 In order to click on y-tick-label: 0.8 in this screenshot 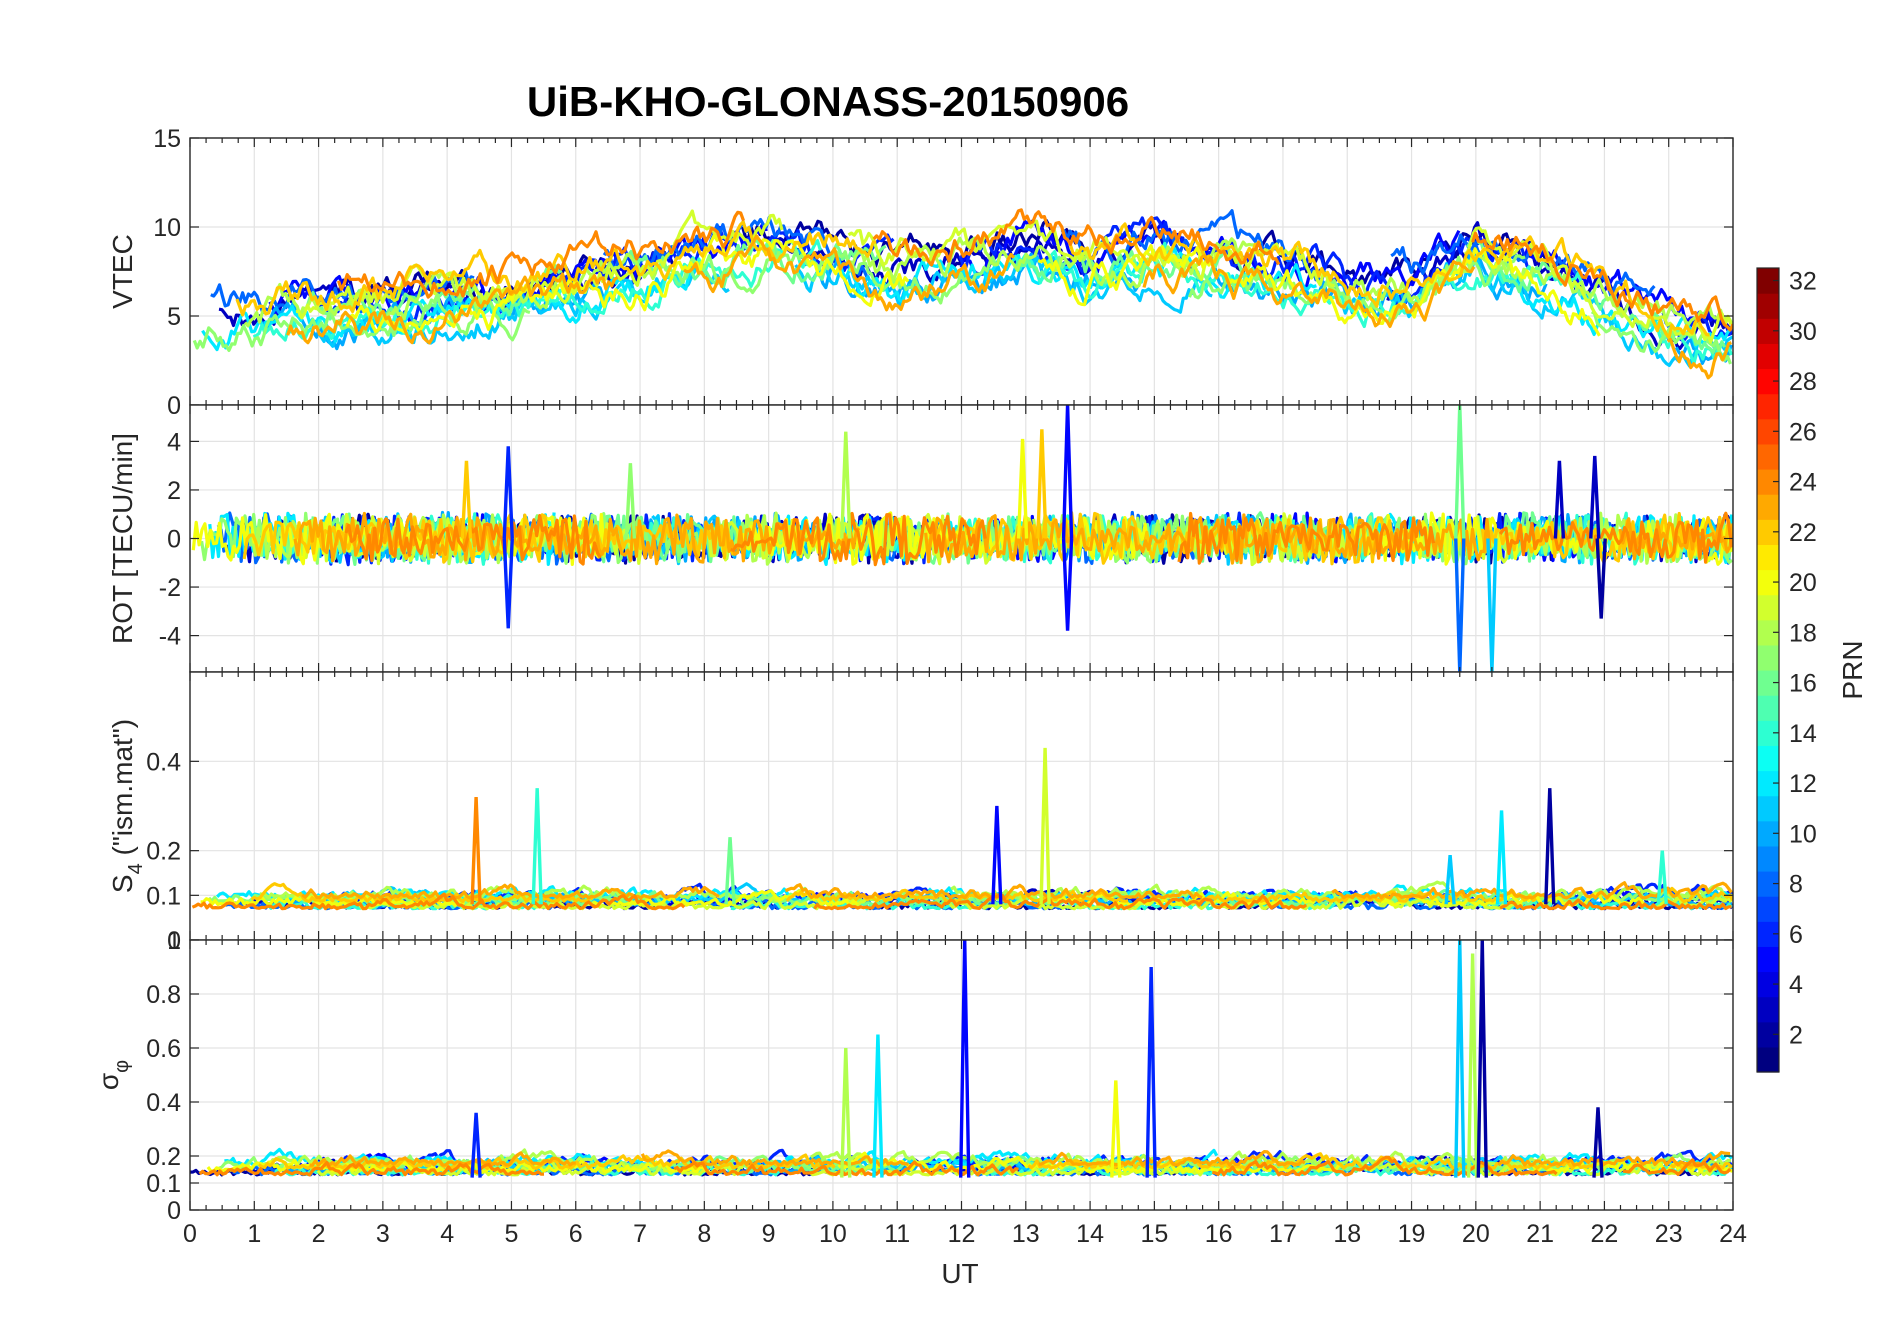, I will do `click(163, 995)`.